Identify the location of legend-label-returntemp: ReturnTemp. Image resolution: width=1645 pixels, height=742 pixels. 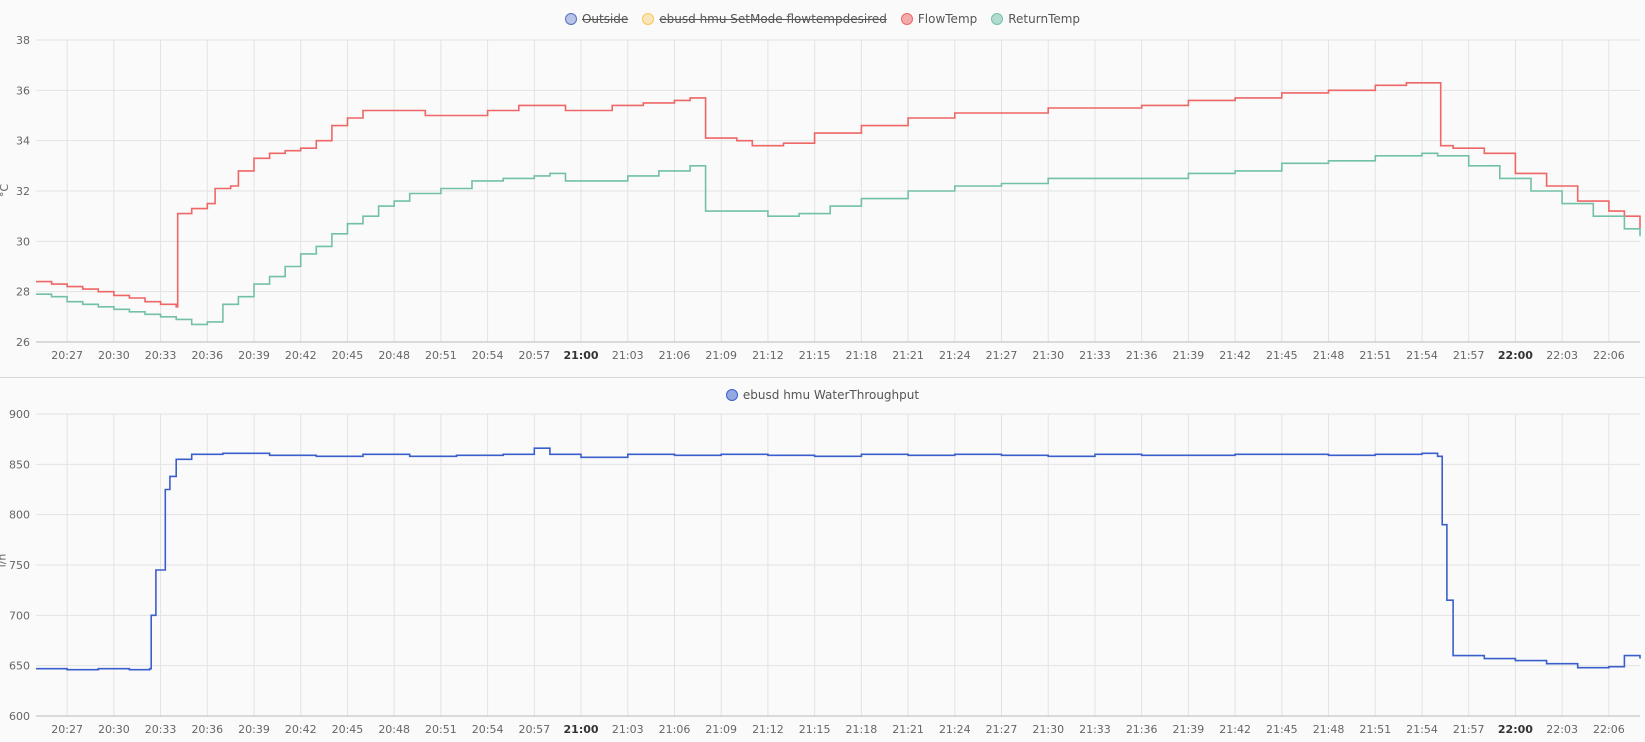
(1044, 19).